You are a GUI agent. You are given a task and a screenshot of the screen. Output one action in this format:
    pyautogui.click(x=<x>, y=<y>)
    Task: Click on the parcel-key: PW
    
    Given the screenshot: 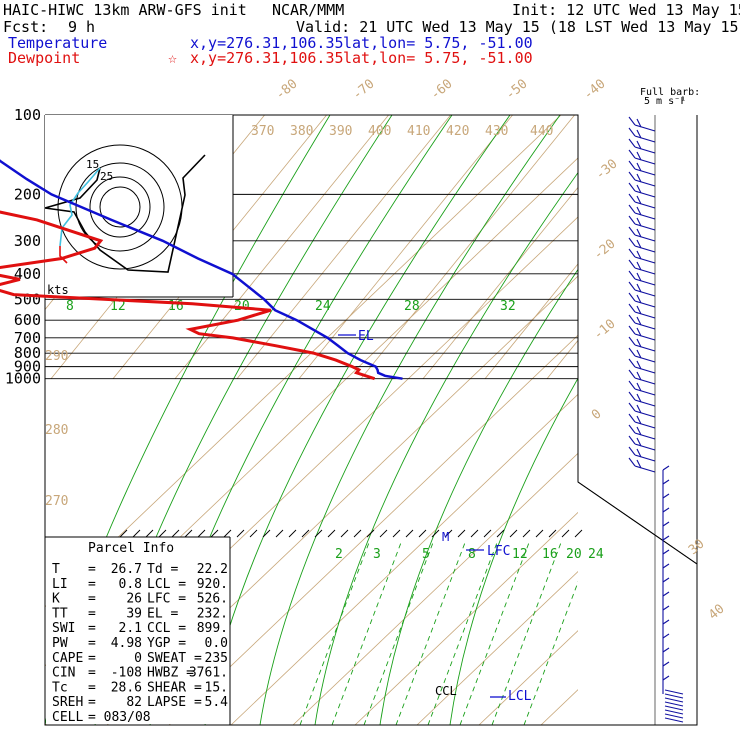 What is the action you would take?
    pyautogui.click(x=60, y=643)
    